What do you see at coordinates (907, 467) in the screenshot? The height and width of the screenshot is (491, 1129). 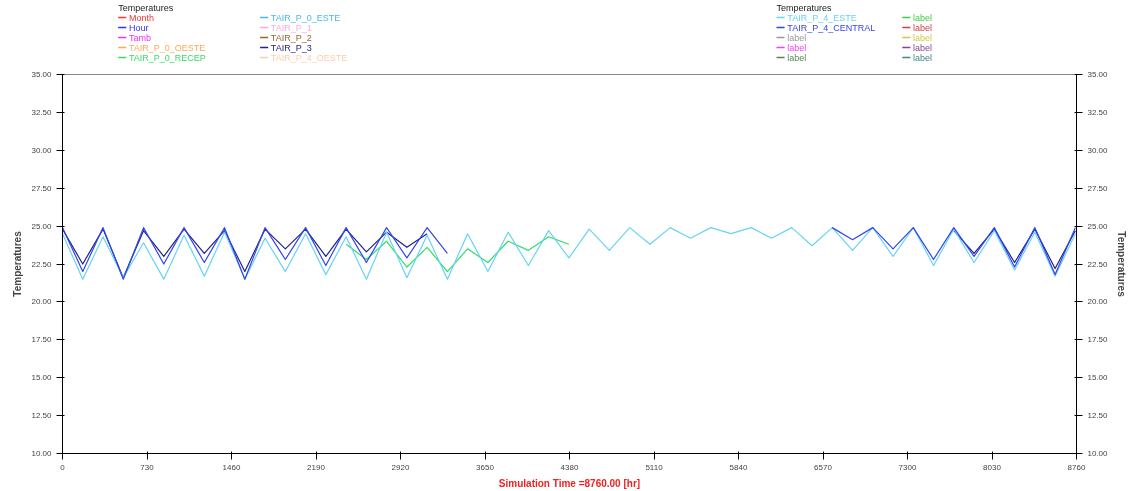 I see `x-tick-label: 7300` at bounding box center [907, 467].